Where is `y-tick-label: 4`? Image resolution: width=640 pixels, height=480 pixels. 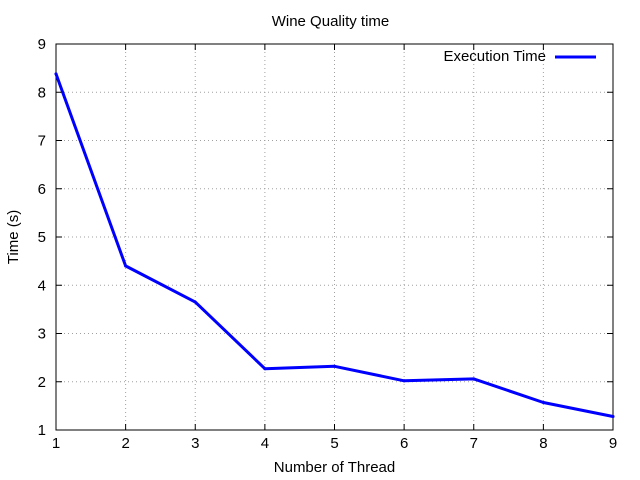 y-tick-label: 4 is located at coordinates (42, 285).